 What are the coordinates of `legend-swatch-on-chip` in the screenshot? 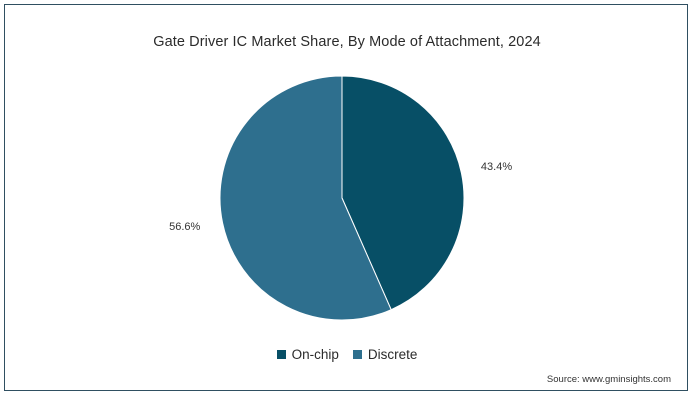 It's located at (281, 354).